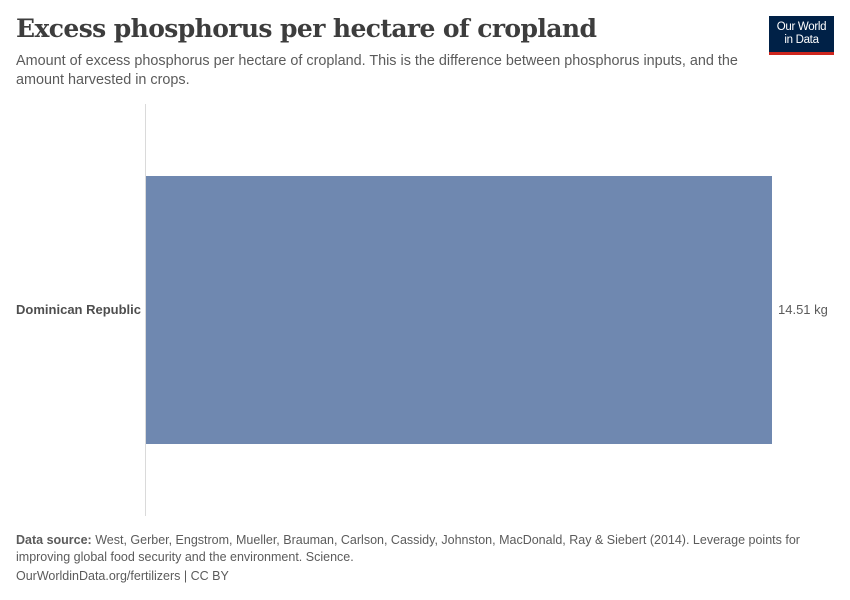  I want to click on value-label: 14.51 kg, so click(803, 309).